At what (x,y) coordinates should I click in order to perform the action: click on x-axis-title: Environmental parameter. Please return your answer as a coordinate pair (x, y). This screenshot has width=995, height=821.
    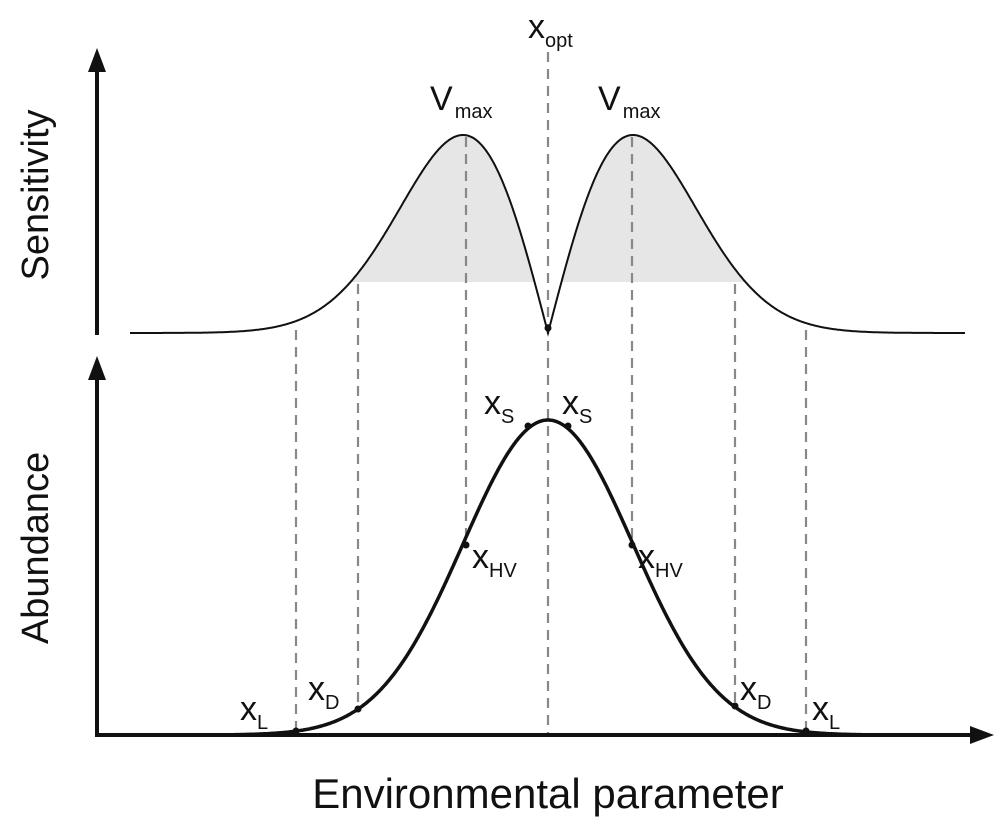
    Looking at the image, I should click on (548, 793).